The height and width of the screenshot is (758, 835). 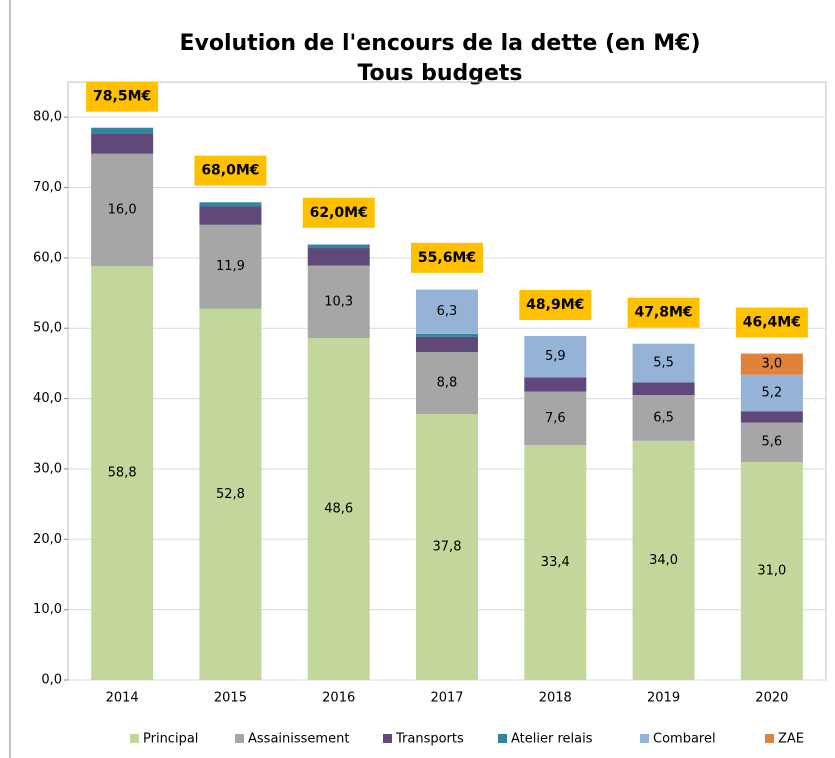 I want to click on data-label: 10,3, so click(x=338, y=301).